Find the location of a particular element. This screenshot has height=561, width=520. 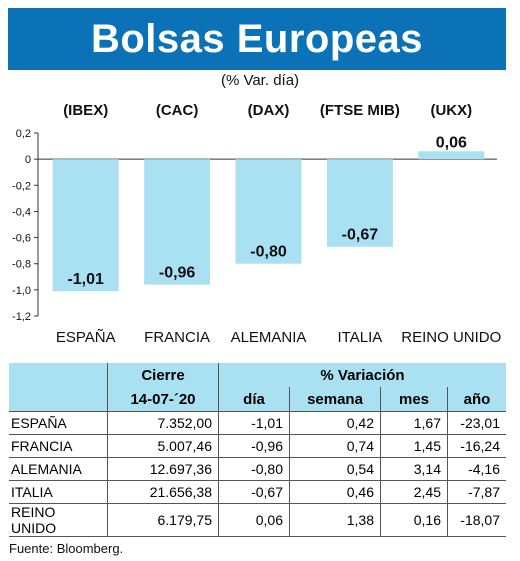

table-row: ITALIA 21.656,38 -0,67 0,46 2,45 -7,87 is located at coordinates (257, 492).